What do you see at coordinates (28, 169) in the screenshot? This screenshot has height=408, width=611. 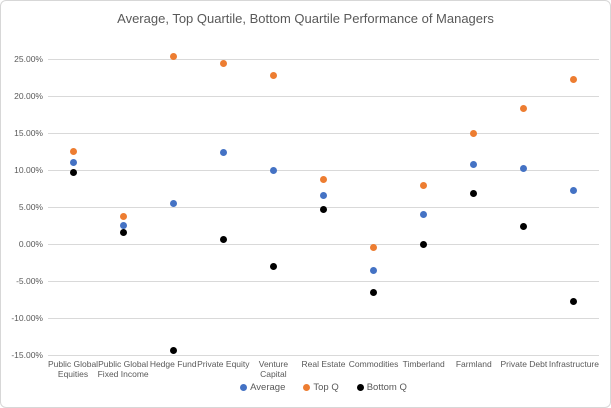 I see `y-axis-tick-label: 10.00%` at bounding box center [28, 169].